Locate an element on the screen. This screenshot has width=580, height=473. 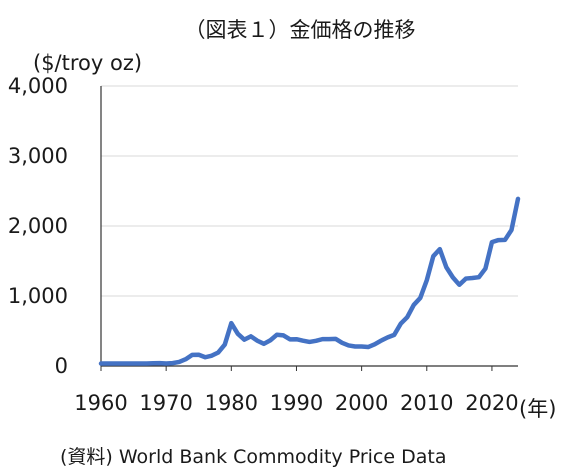
y-tick-label: 2,000 is located at coordinates (38, 226).